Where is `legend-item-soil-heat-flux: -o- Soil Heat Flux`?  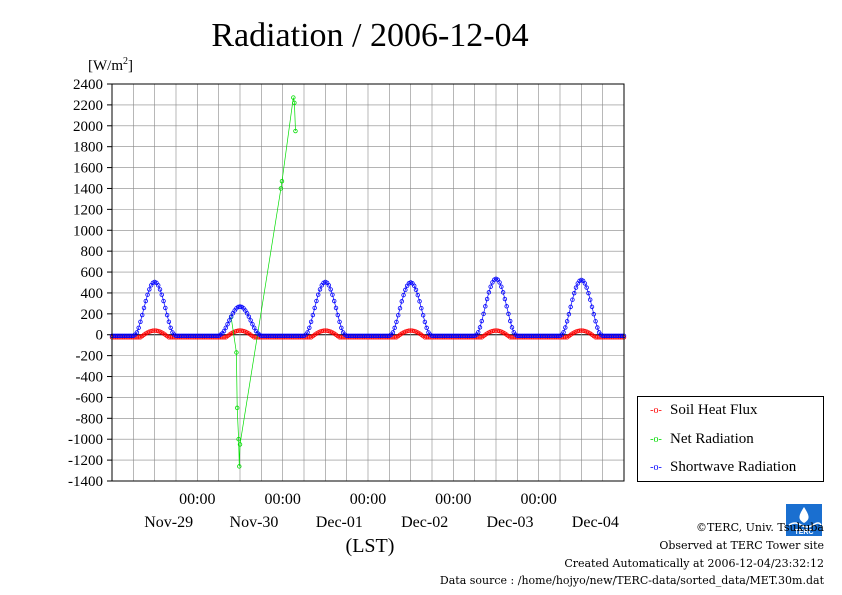
legend-item-soil-heat-flux: -o- Soil Heat Flux is located at coordinates (702, 410).